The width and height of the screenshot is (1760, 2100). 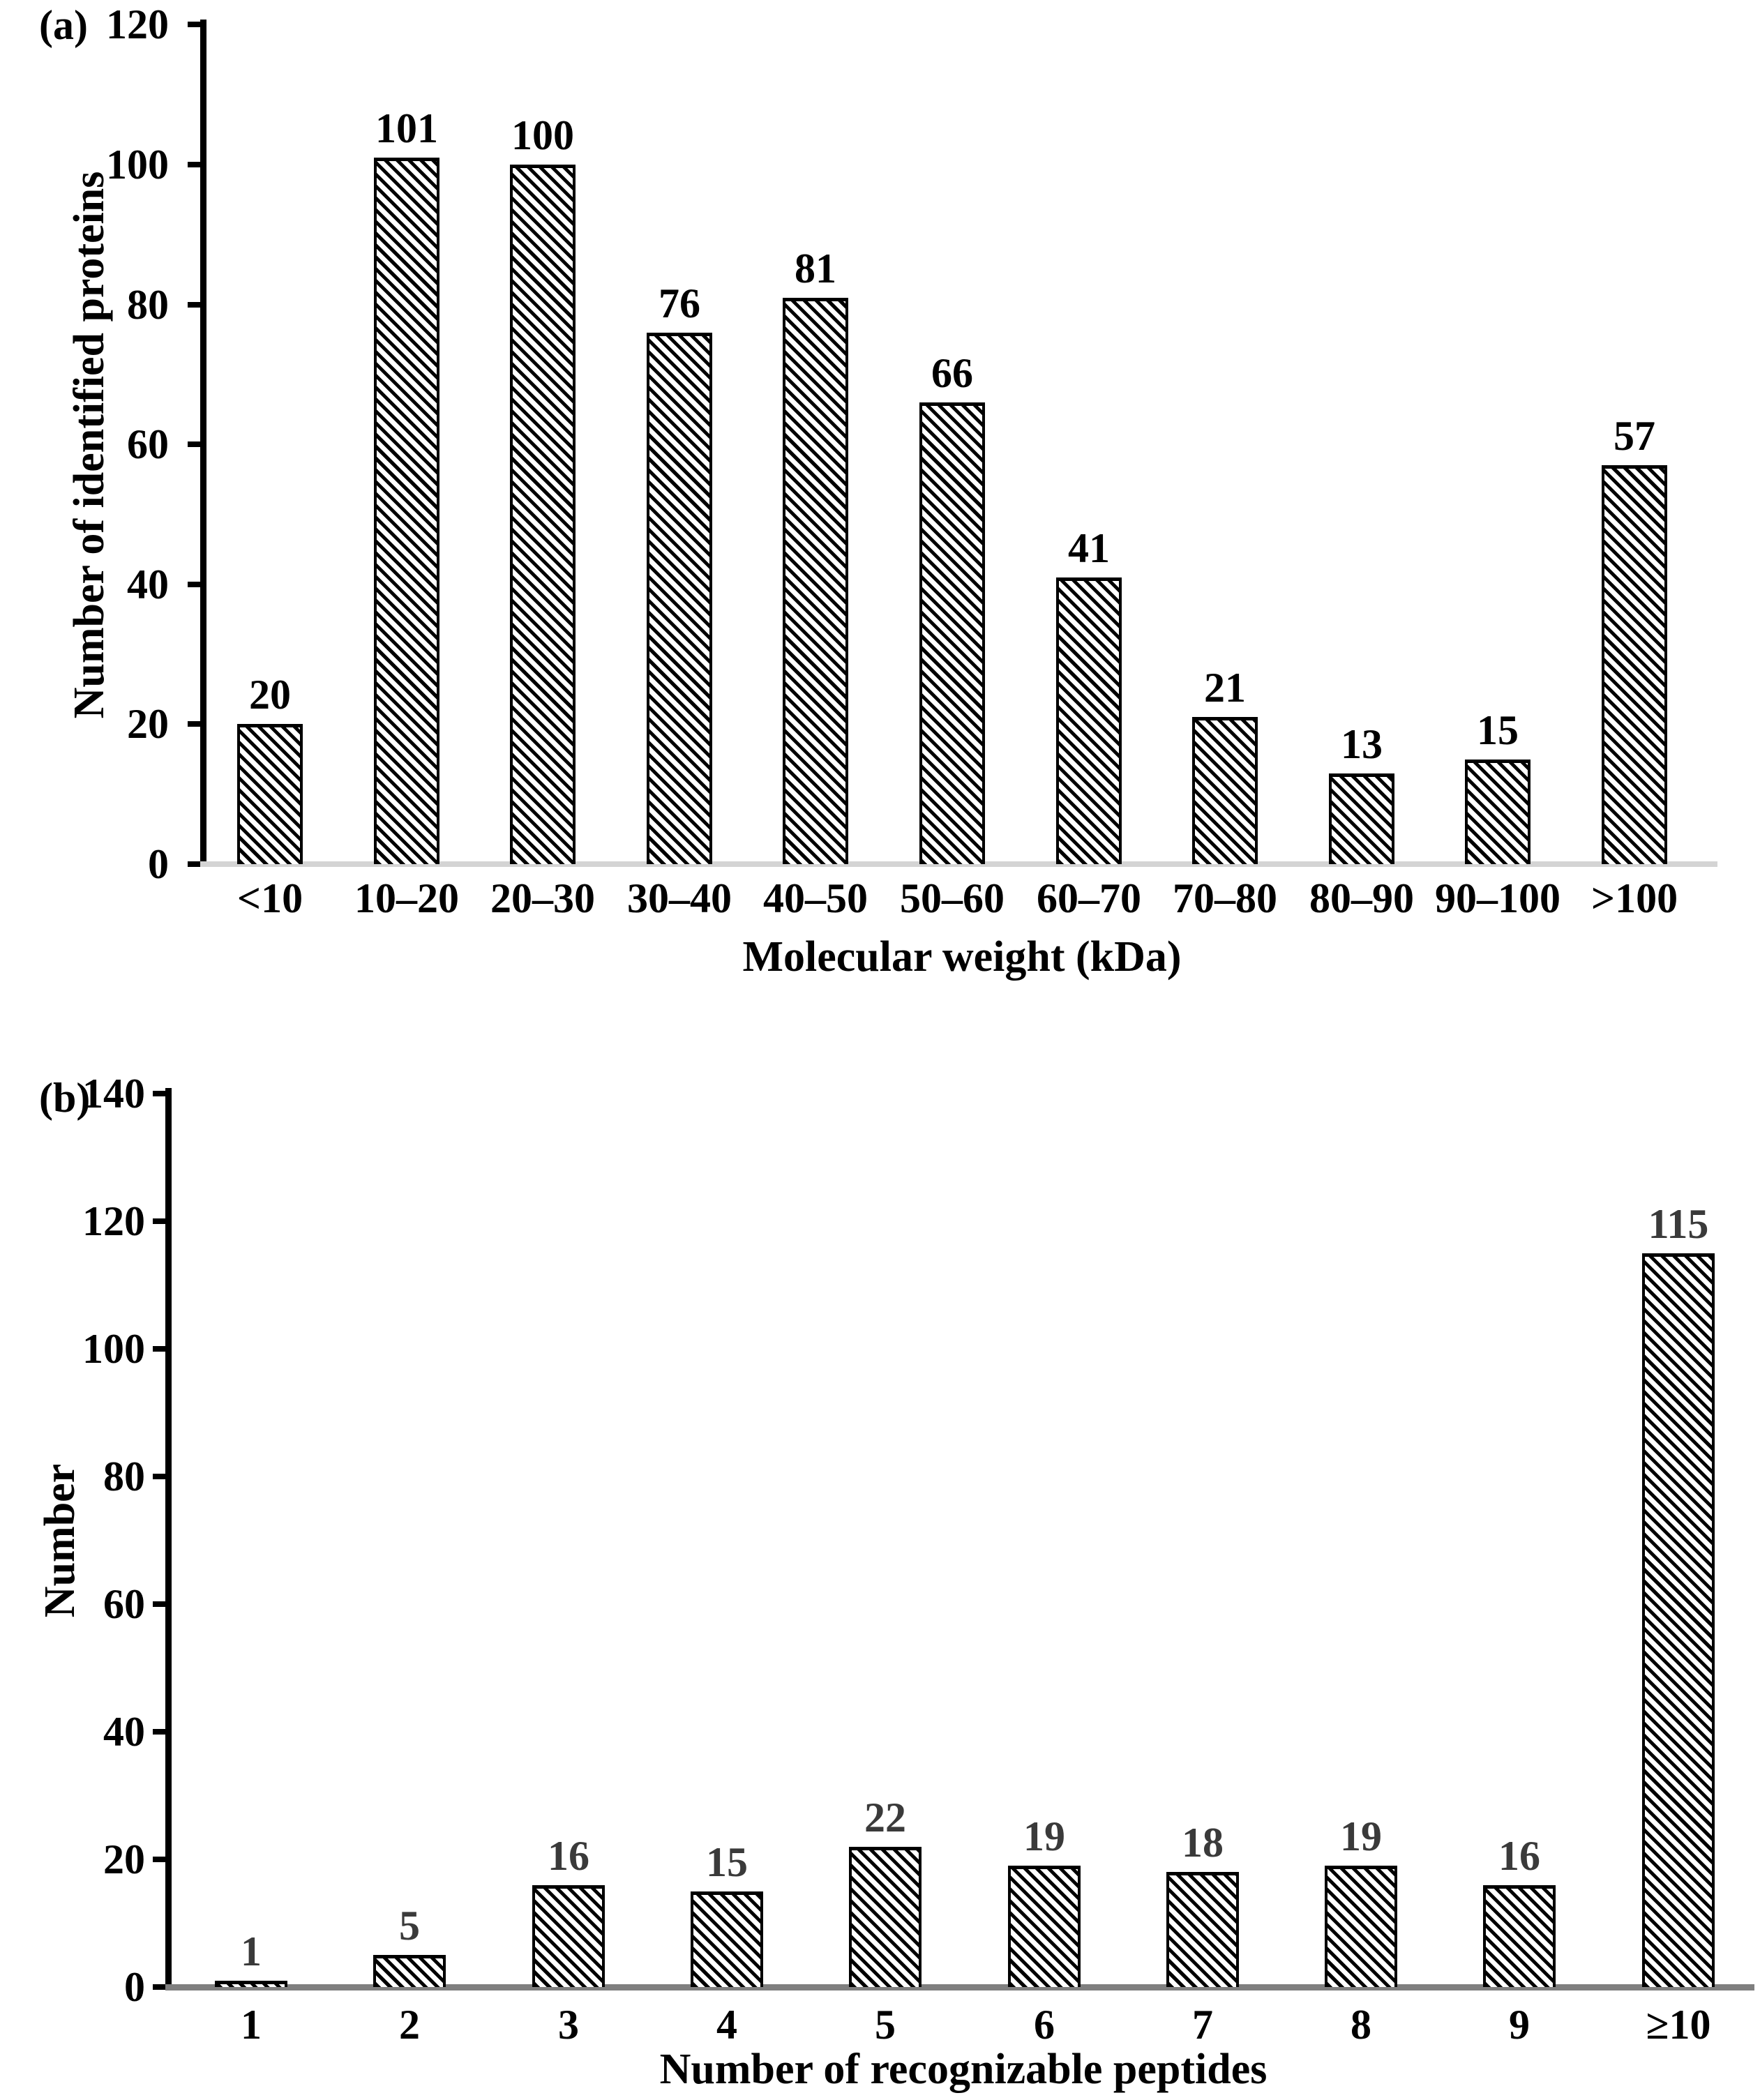 What do you see at coordinates (1497, 812) in the screenshot?
I see `bar-90–100` at bounding box center [1497, 812].